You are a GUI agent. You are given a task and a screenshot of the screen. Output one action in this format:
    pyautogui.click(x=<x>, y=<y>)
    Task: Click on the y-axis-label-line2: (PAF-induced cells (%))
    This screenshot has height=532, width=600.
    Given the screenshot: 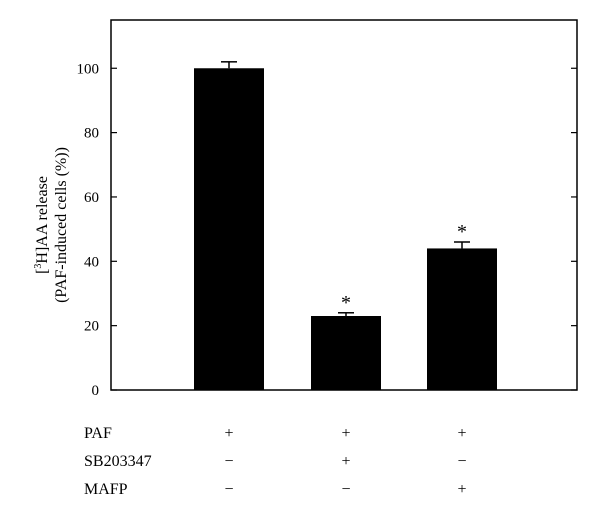 What is the action you would take?
    pyautogui.click(x=62, y=225)
    